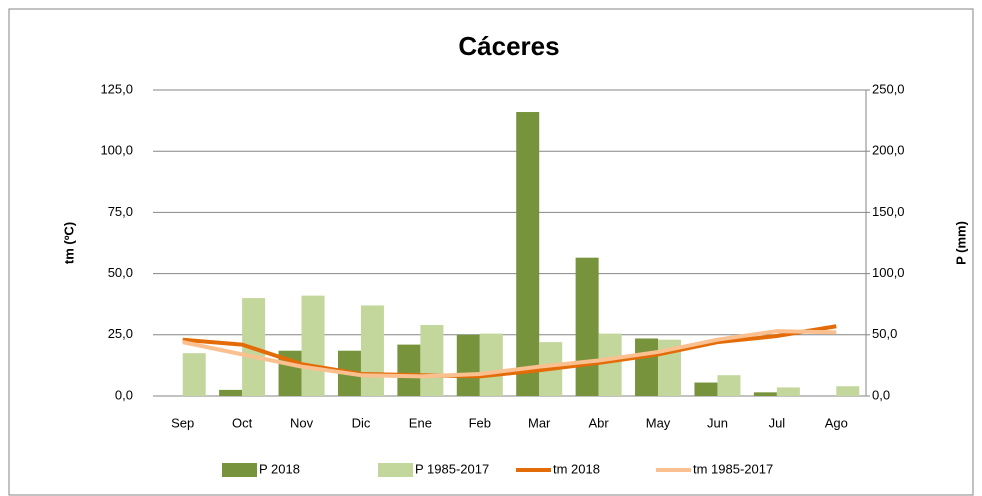  Describe the element at coordinates (599, 422) in the screenshot. I see `x-tick-label: Abr` at that location.